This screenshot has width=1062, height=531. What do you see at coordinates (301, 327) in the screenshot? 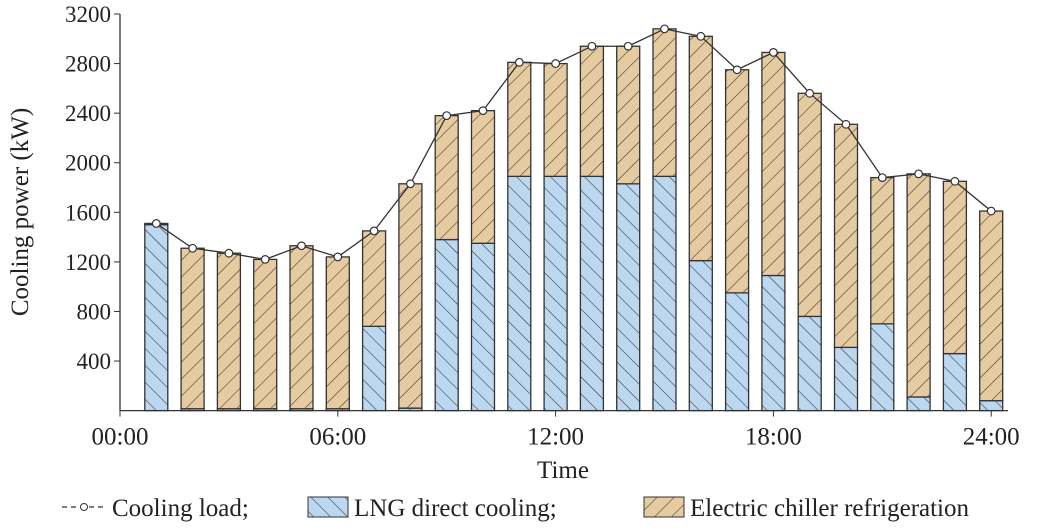
I see `bar-electric-h5` at bounding box center [301, 327].